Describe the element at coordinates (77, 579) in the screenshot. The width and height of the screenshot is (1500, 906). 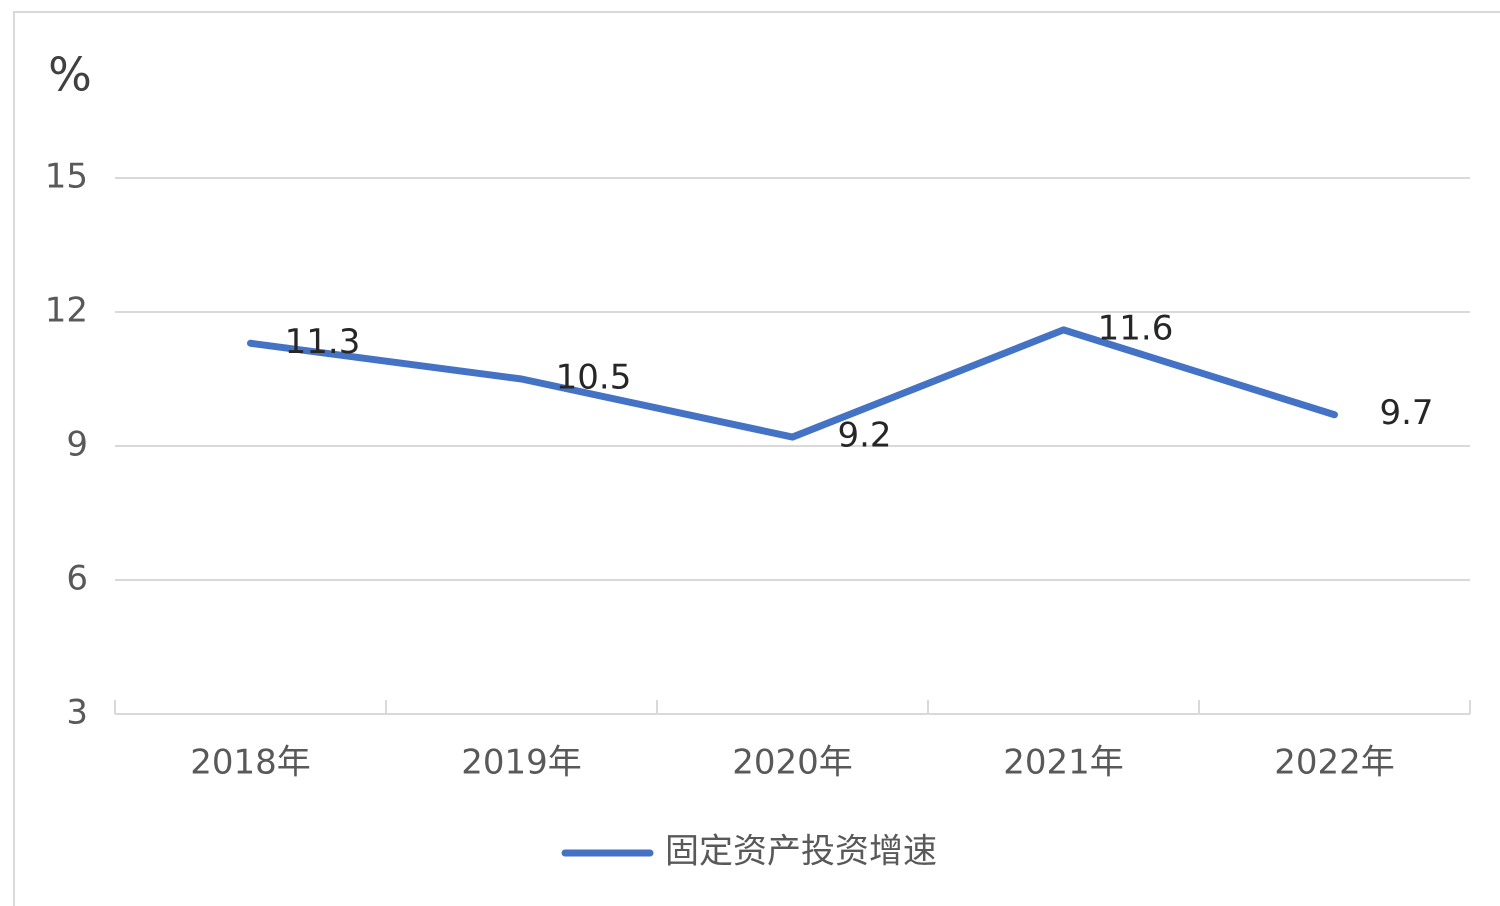
I see `y-tick-label: 6` at that location.